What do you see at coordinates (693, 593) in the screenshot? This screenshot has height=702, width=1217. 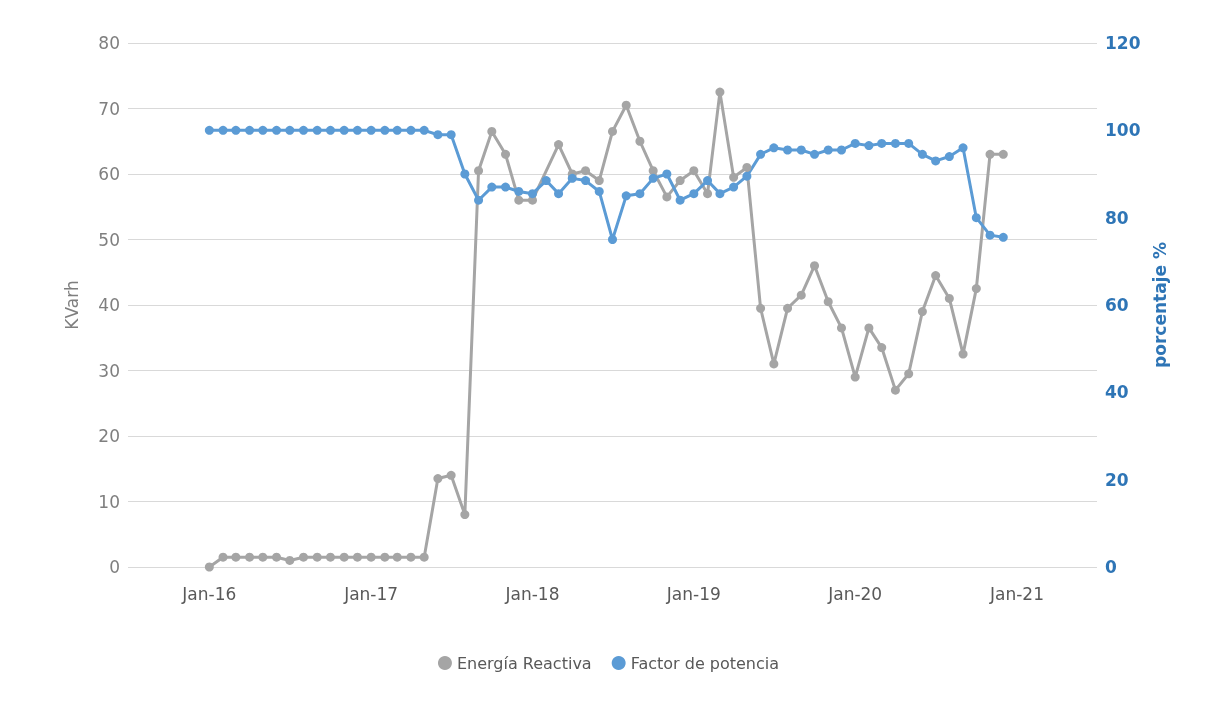 I see `x-tick-label: Jan-19` at bounding box center [693, 593].